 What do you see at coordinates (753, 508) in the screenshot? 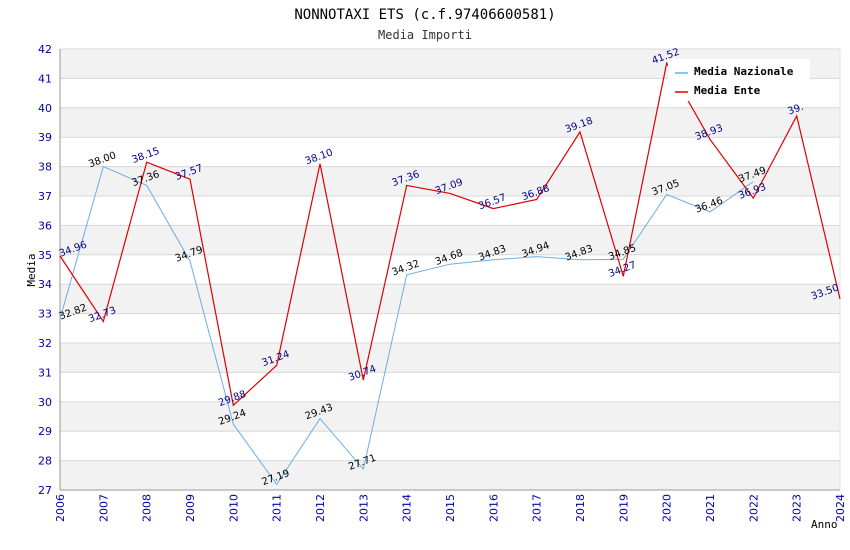
I see `x-tick-label: 2022` at bounding box center [753, 508].